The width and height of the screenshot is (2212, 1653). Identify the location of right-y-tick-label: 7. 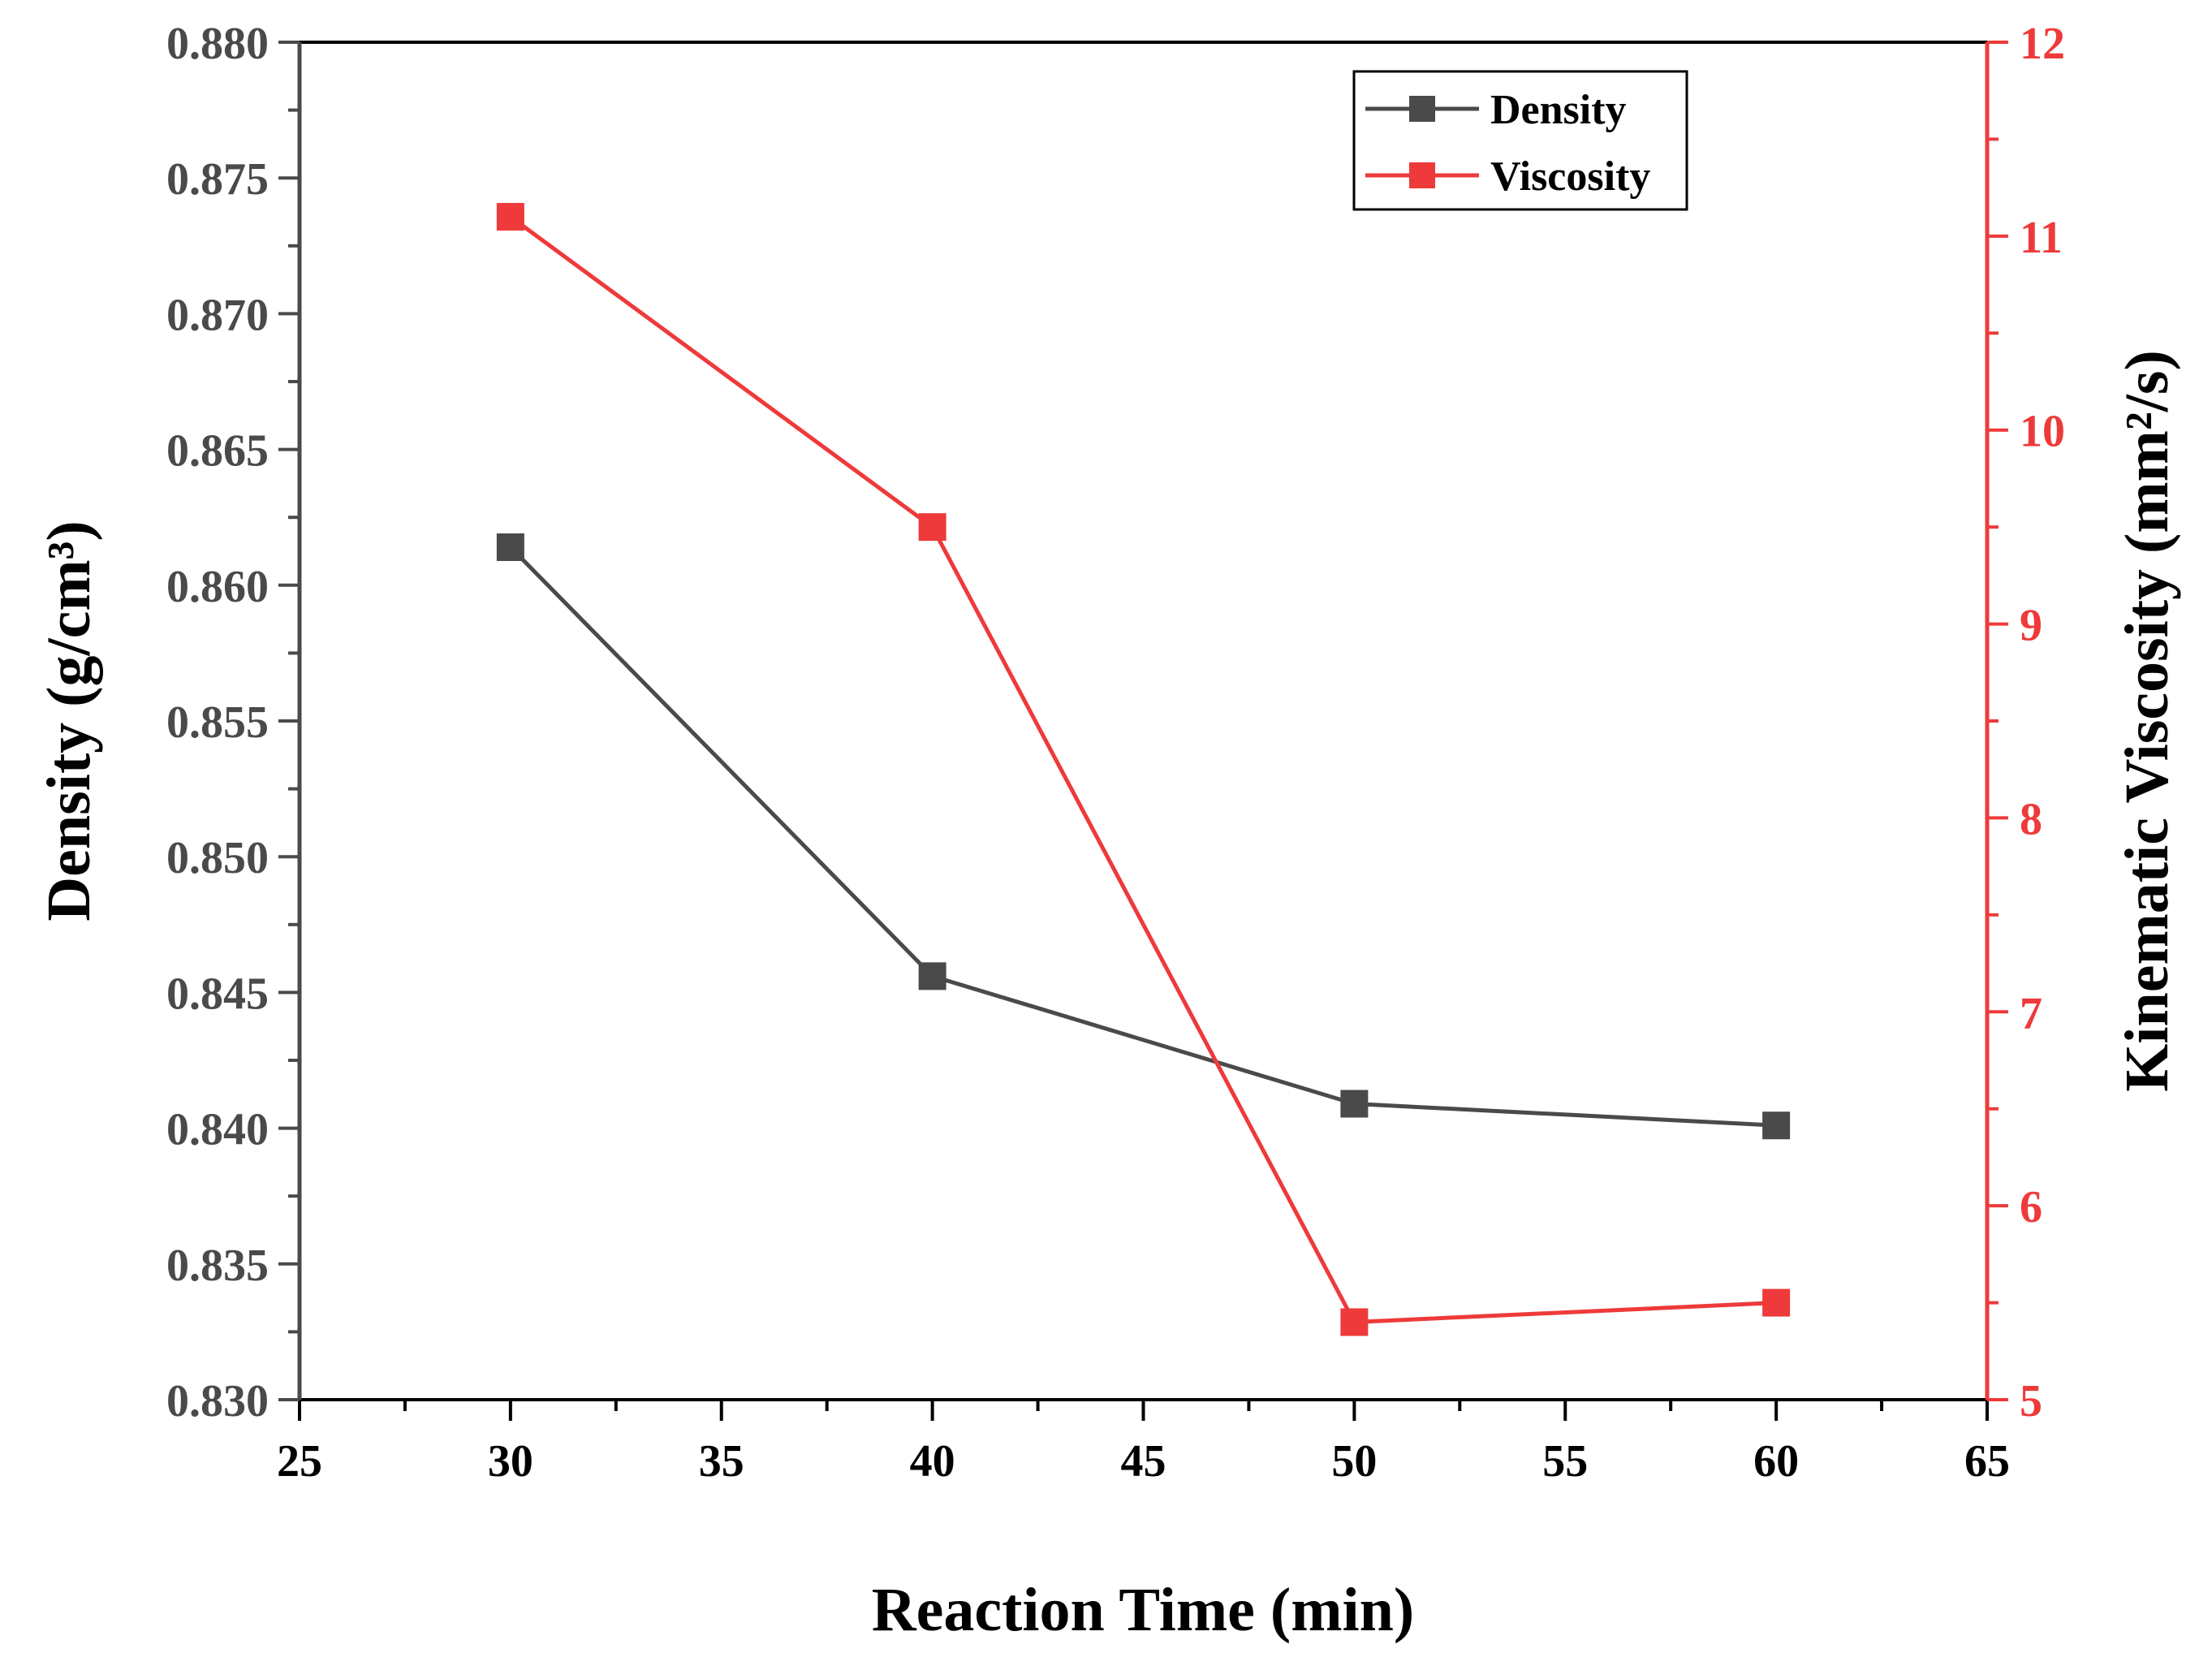
(2031, 1013).